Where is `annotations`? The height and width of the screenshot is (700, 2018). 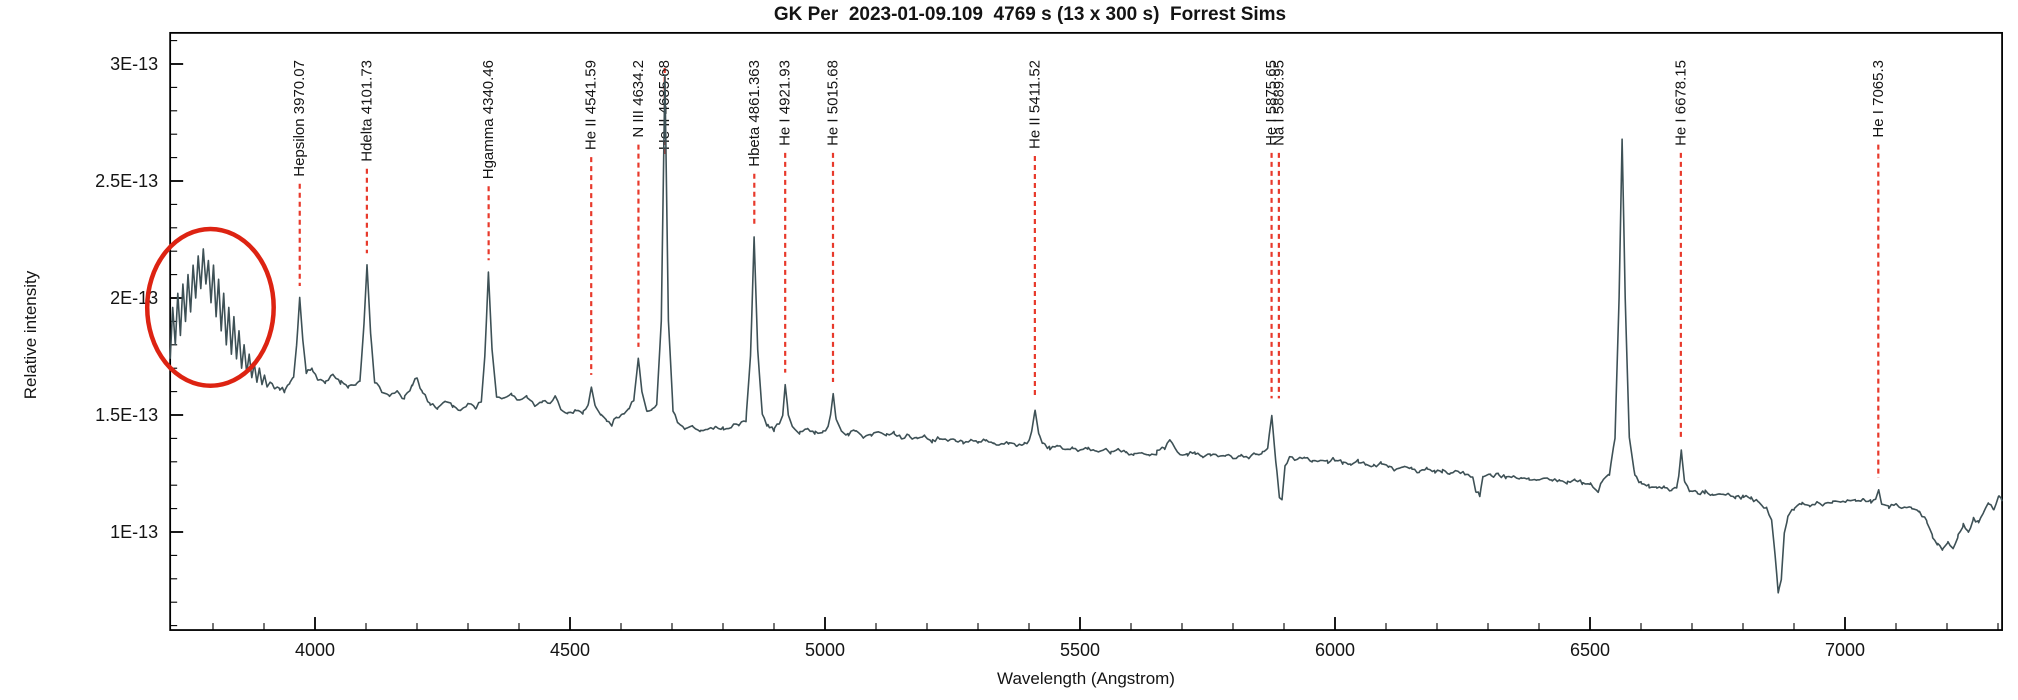 annotations is located at coordinates (210, 307).